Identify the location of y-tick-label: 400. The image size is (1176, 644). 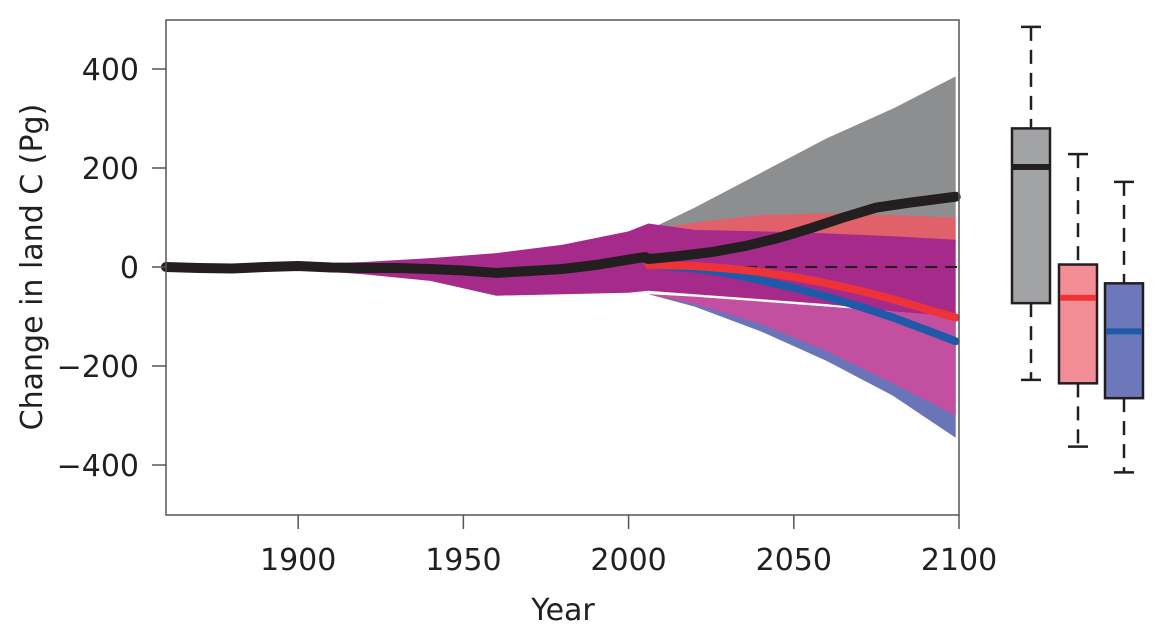
(110, 70).